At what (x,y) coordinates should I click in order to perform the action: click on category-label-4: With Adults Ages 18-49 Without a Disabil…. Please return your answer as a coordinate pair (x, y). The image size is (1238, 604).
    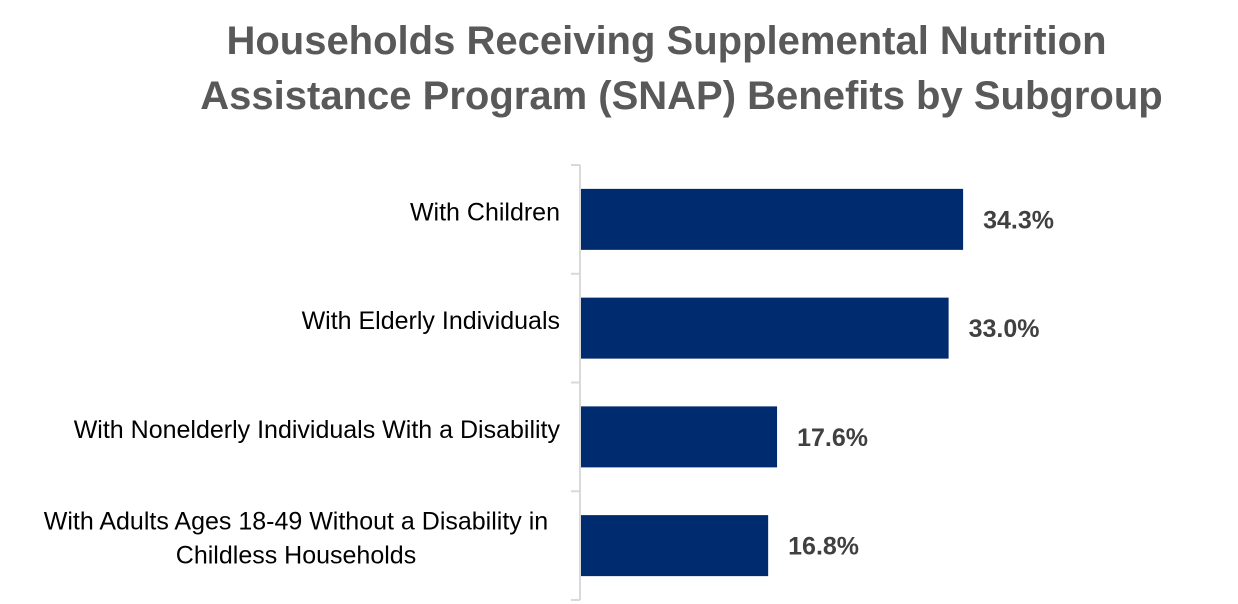
    Looking at the image, I should click on (296, 539).